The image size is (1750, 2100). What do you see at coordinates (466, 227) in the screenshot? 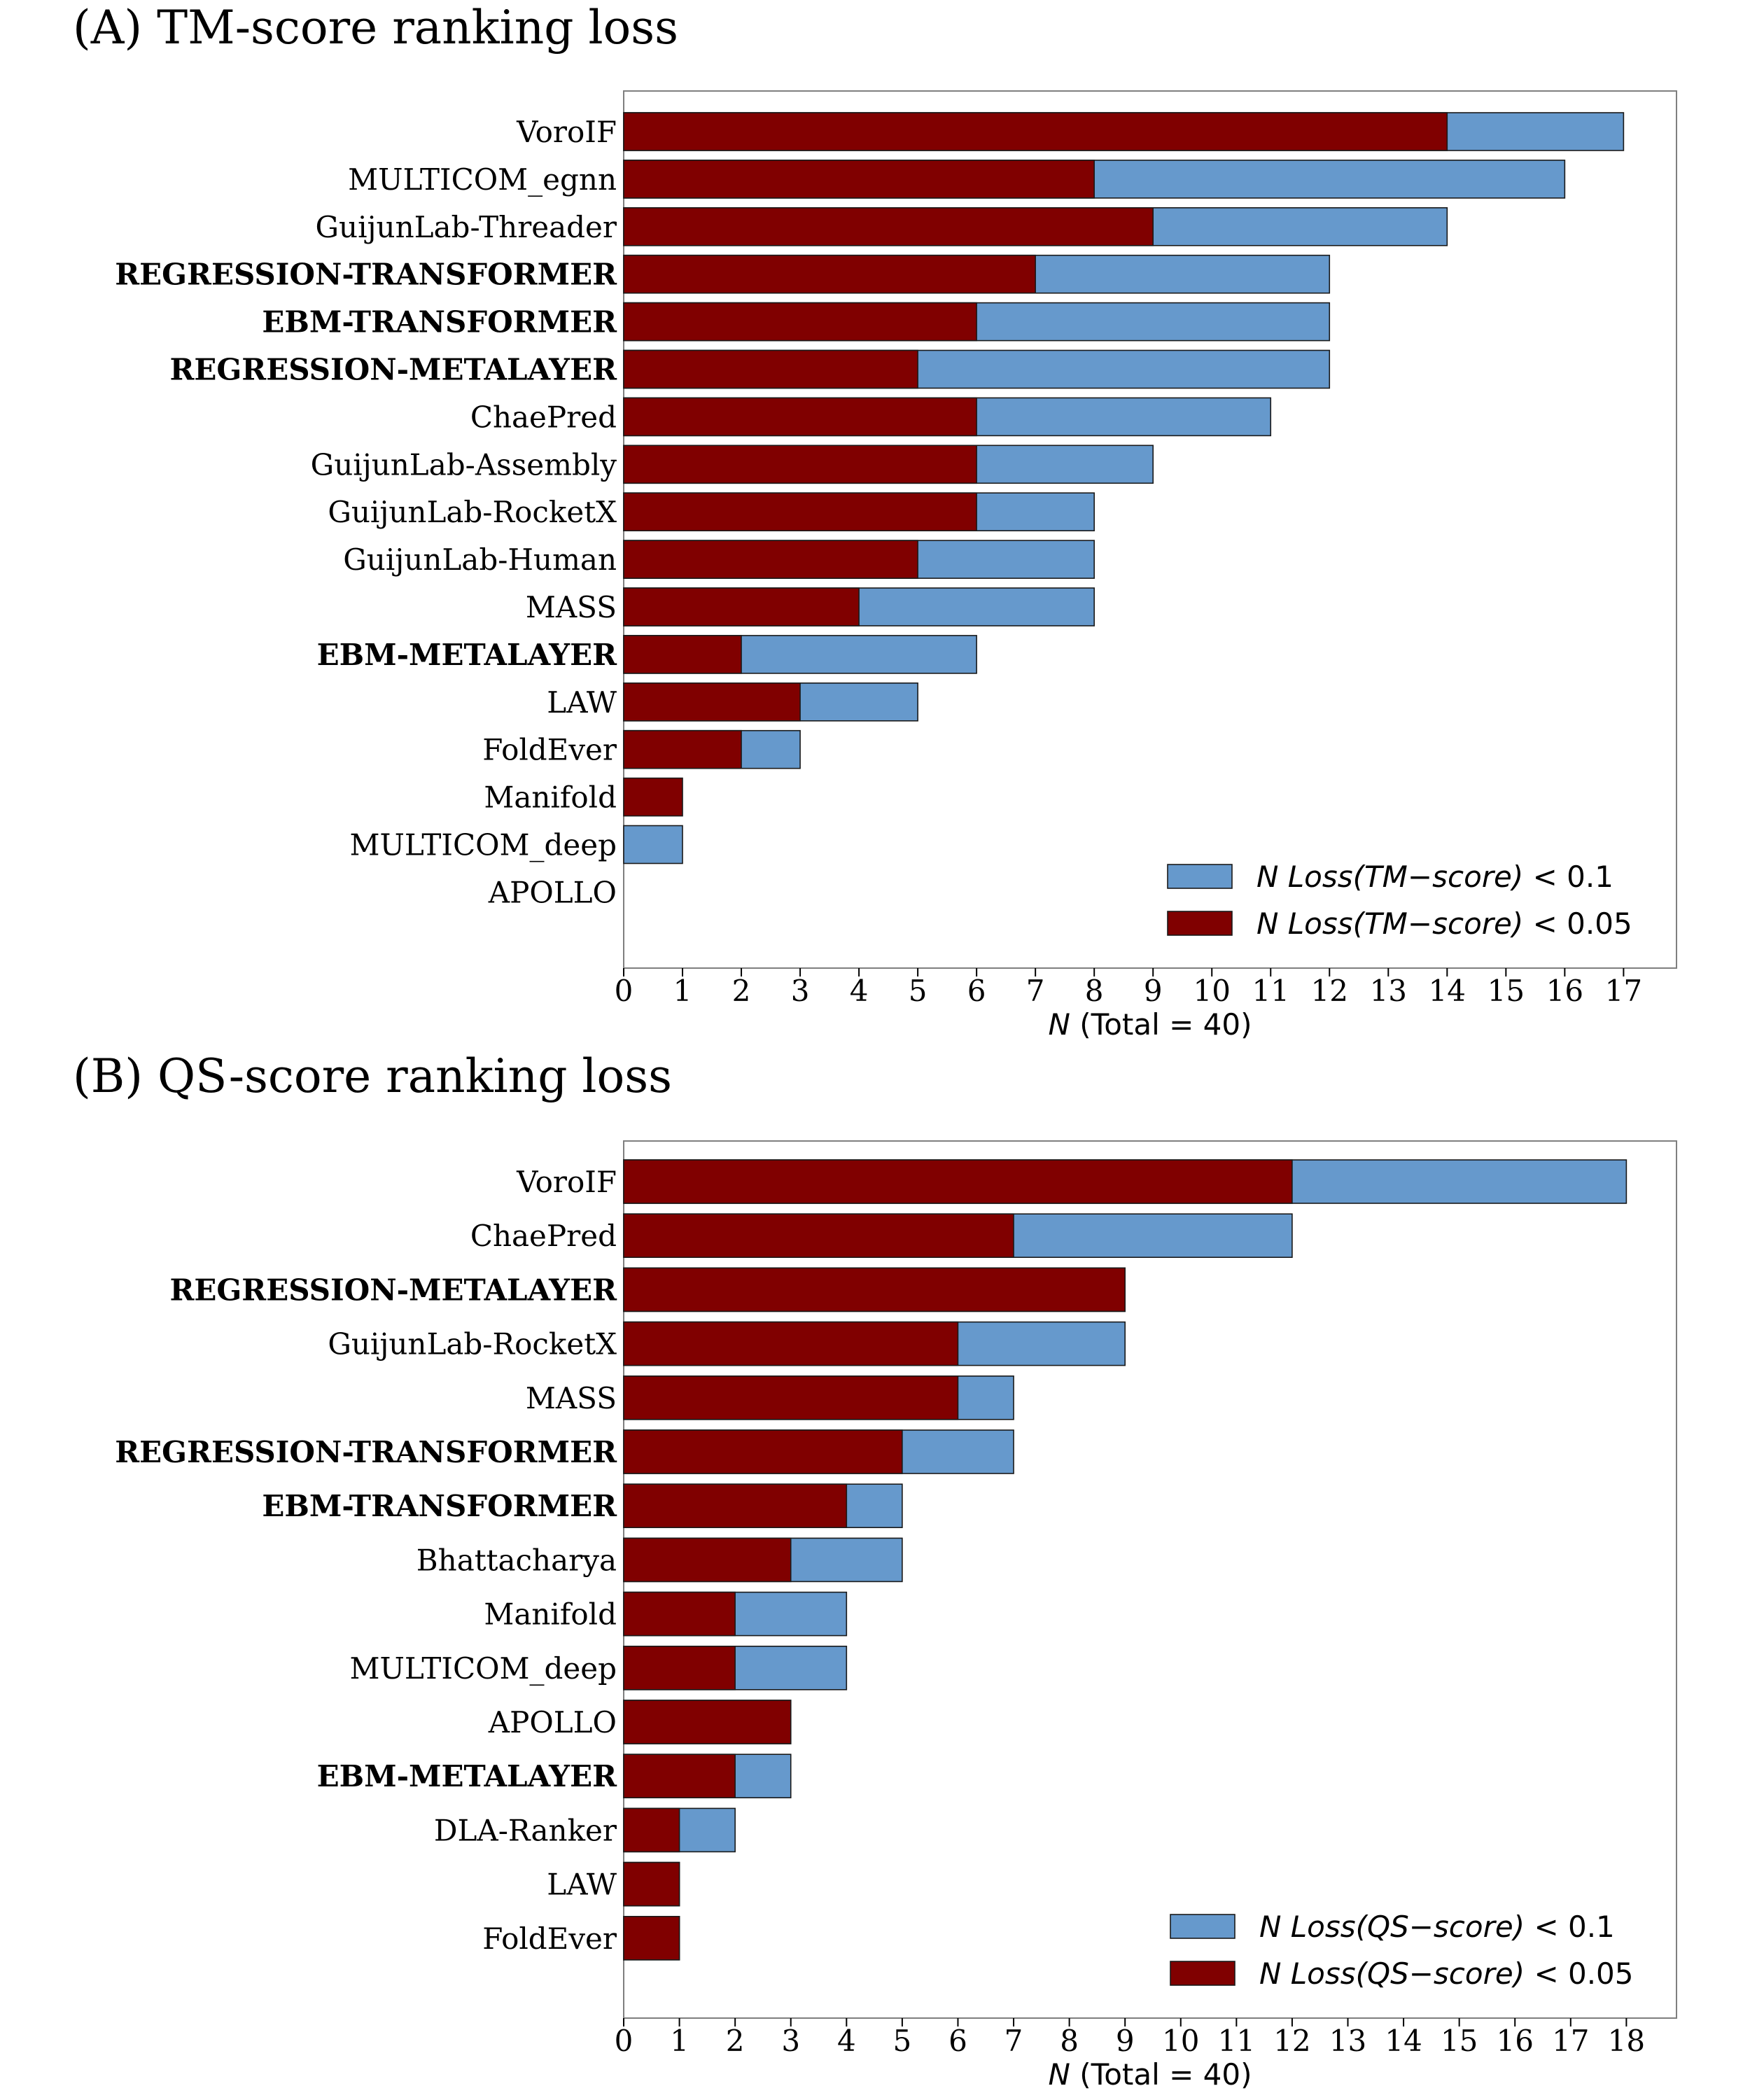
I see `y-tick-label: GuijunLab-Threader` at bounding box center [466, 227].